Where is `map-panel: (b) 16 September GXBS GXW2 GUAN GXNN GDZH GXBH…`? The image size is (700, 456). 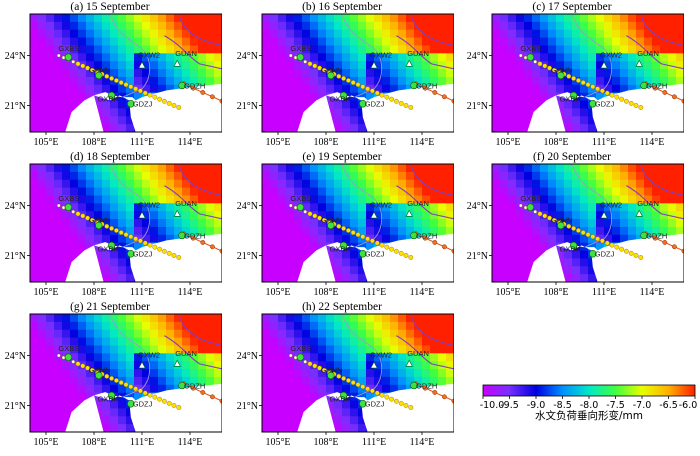
map-panel: (b) 16 September GXBS GXW2 GUAN GXNN GDZH GXBH… is located at coordinates (343, 75).